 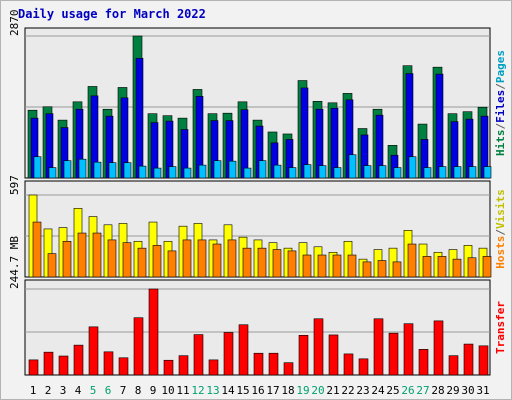 I want to click on xtick-day-25: 25, so click(x=392, y=390).